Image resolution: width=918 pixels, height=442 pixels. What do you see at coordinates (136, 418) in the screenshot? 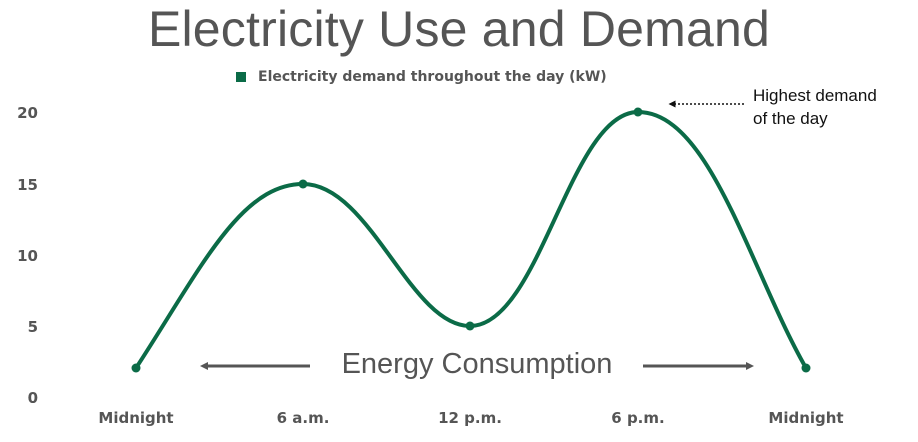
I see `x-tick-midnight-start: Midnight` at bounding box center [136, 418].